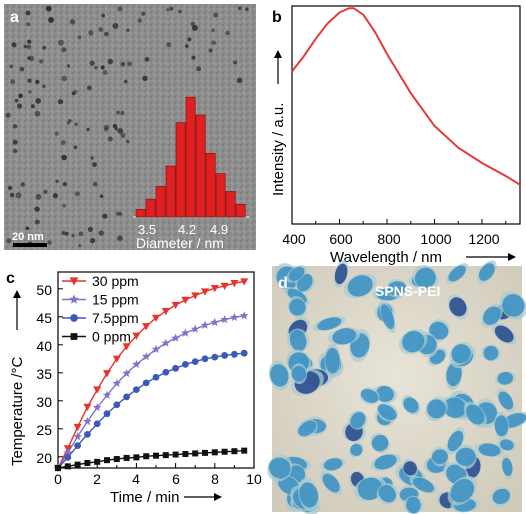  Describe the element at coordinates (97, 479) in the screenshot. I see `c-xtick-1: 2` at that location.